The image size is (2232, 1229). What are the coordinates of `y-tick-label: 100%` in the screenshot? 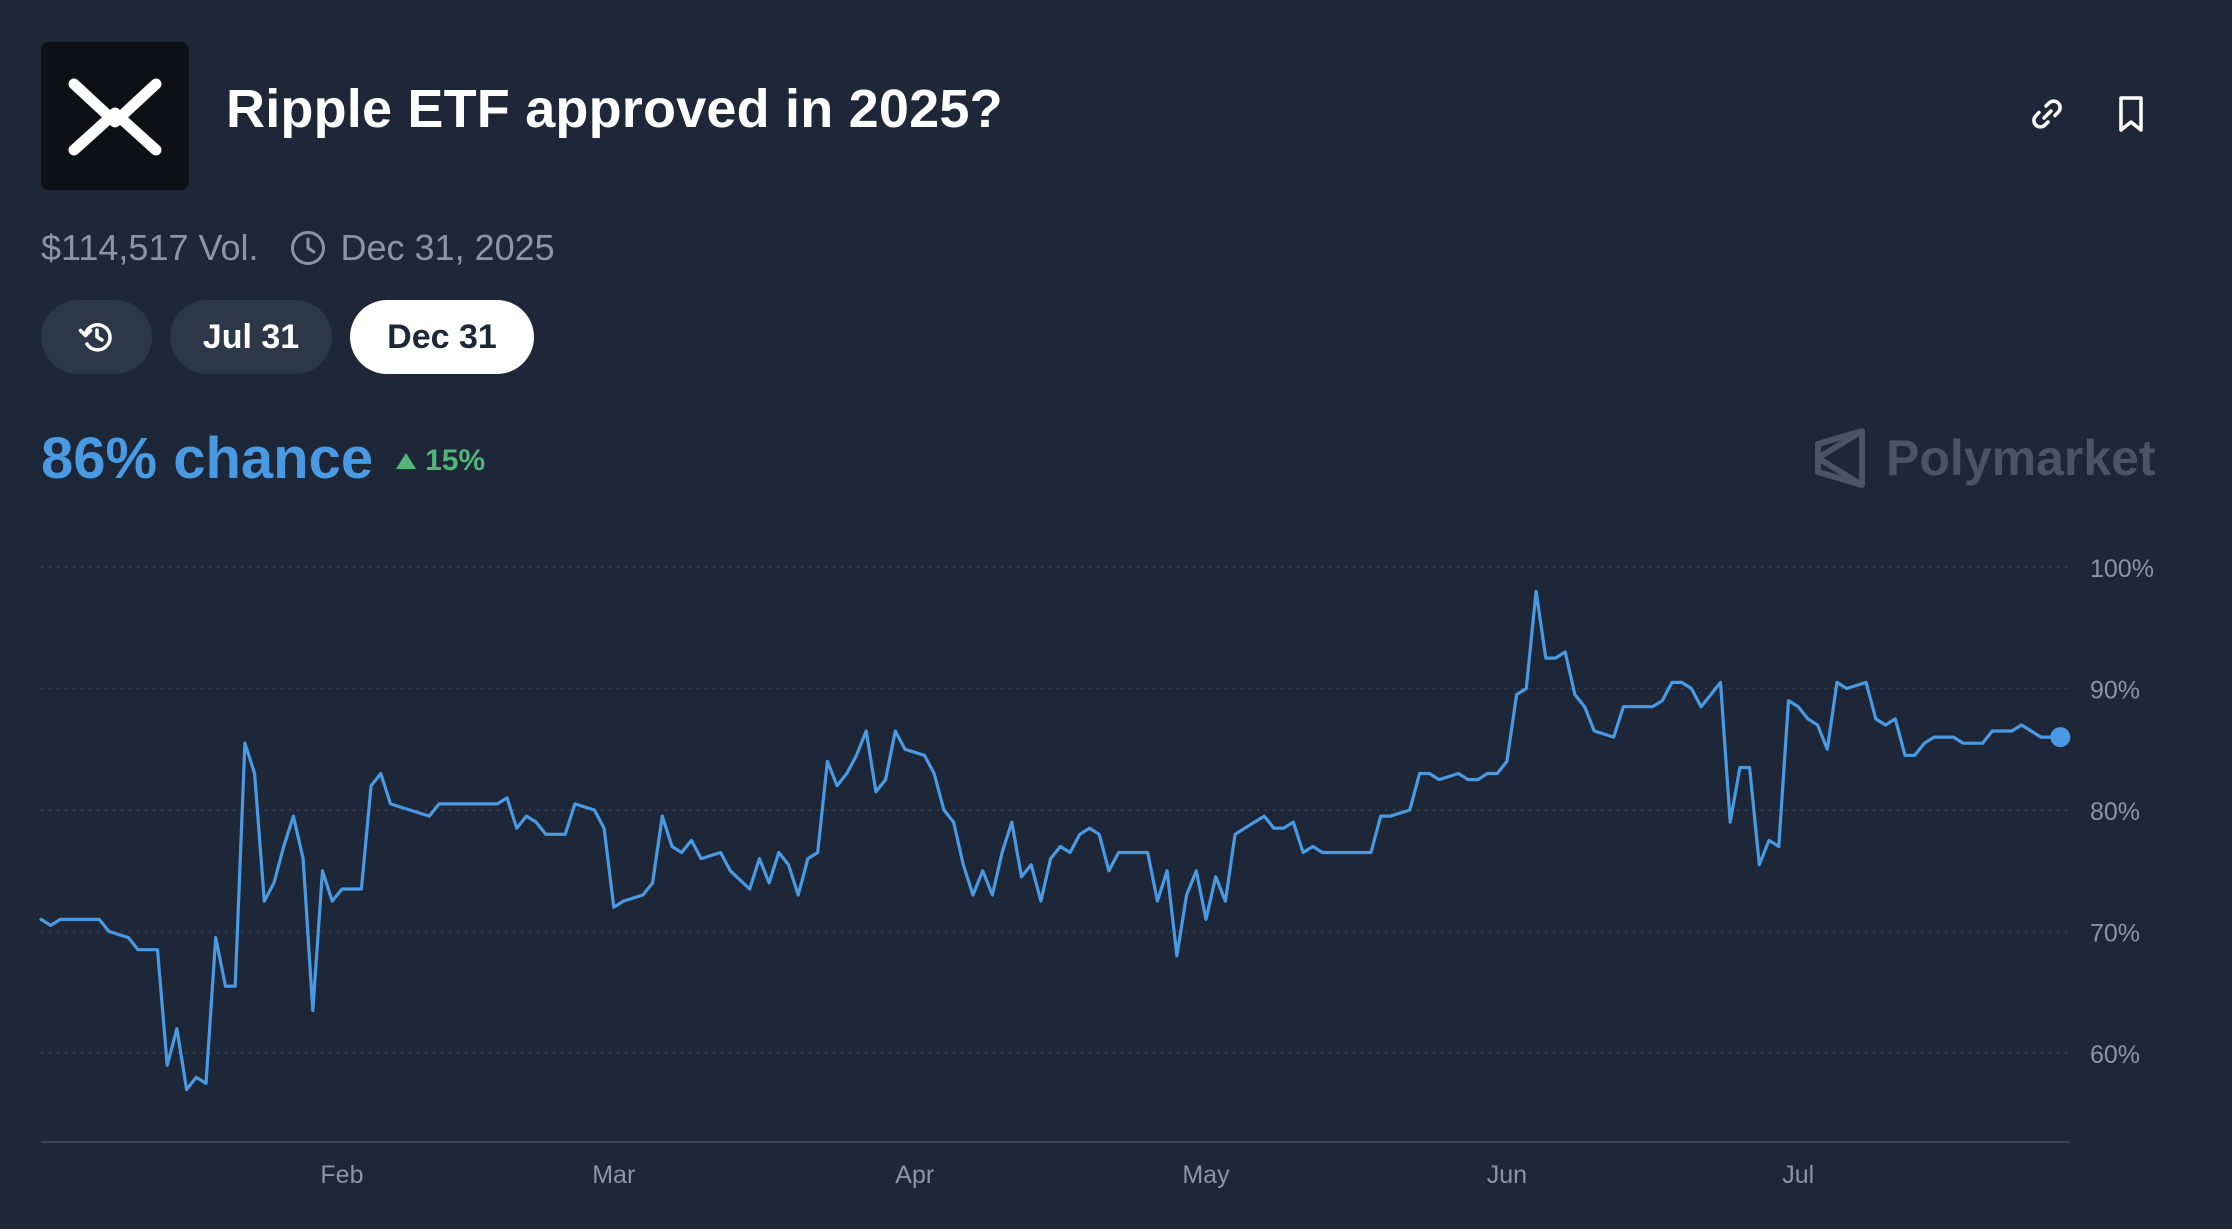 It's located at (2122, 569).